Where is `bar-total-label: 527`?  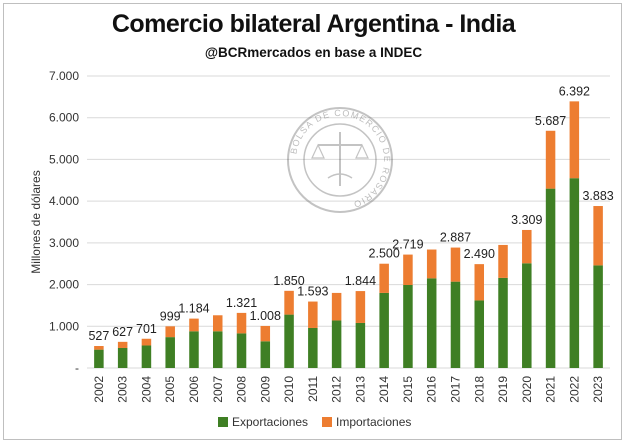
bar-total-label: 527 is located at coordinates (98, 336).